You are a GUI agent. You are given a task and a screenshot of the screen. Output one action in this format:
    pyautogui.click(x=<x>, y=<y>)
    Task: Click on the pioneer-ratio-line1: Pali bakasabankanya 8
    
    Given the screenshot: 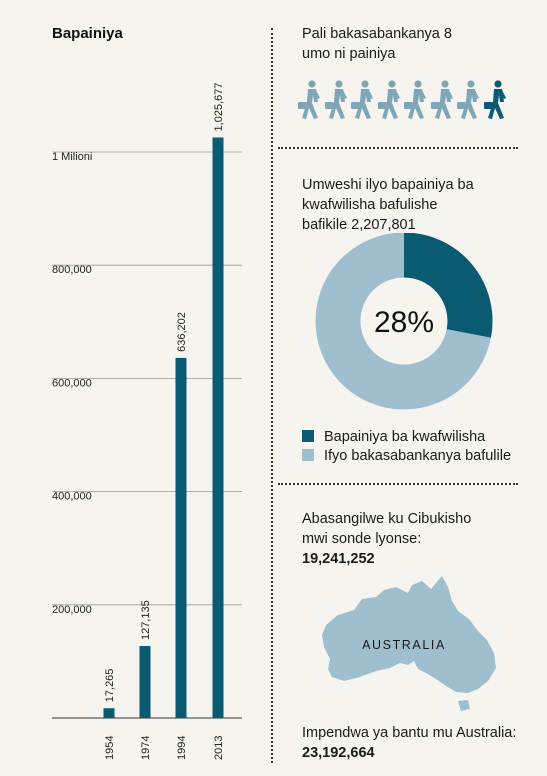 What is the action you would take?
    pyautogui.click(x=377, y=34)
    